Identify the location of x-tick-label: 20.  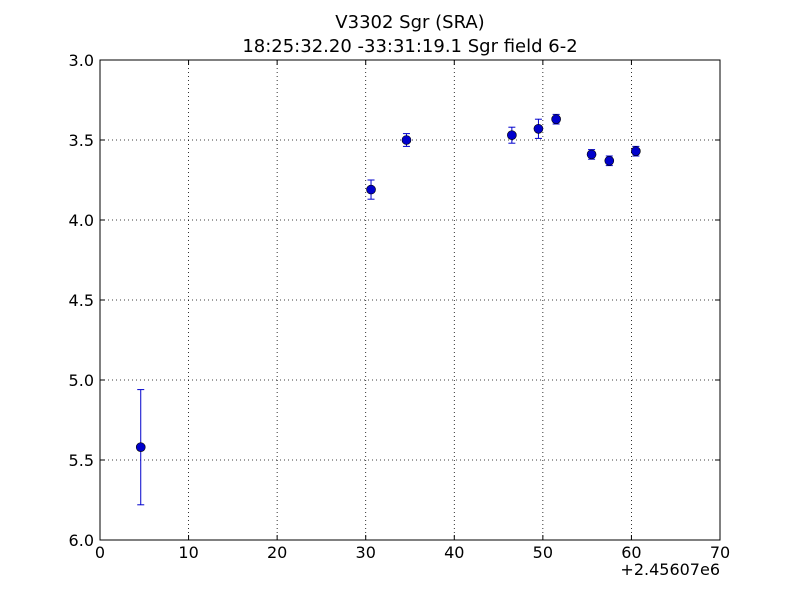
(277, 552).